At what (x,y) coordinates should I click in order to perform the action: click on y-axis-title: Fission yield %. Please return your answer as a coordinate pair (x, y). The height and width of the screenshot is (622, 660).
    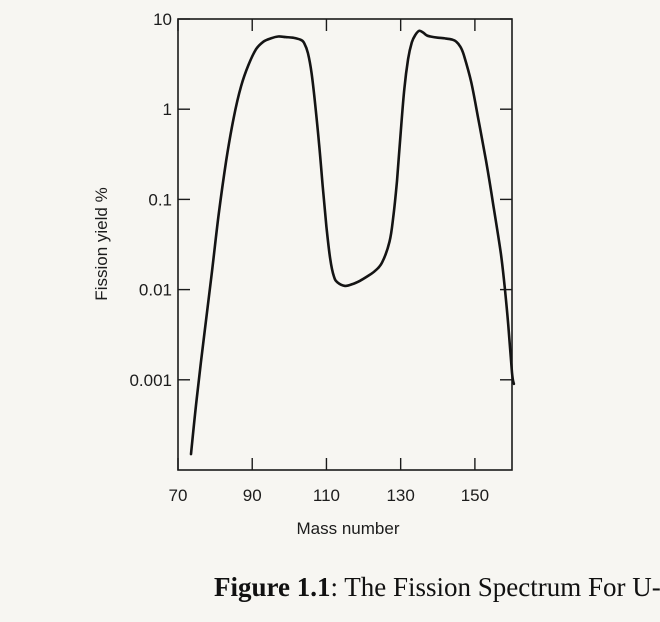
    Looking at the image, I should click on (101, 243).